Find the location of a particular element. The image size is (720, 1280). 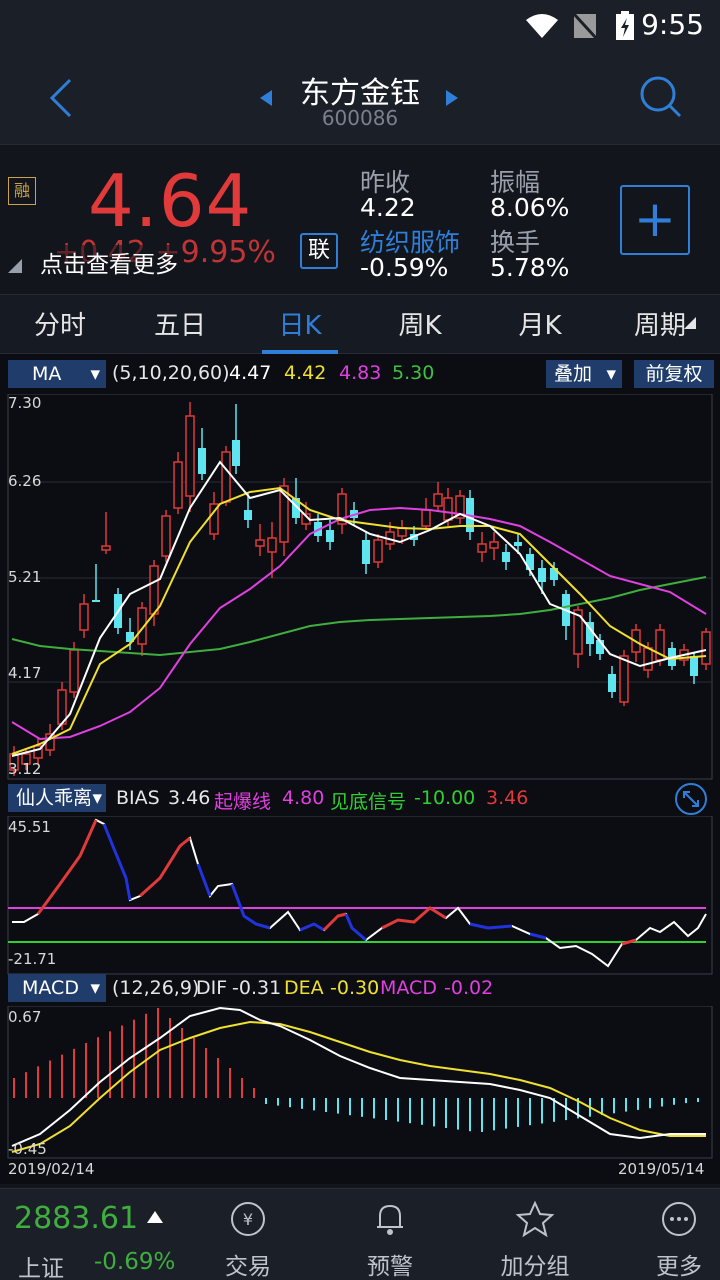

link-button: 联 is located at coordinates (319, 251).